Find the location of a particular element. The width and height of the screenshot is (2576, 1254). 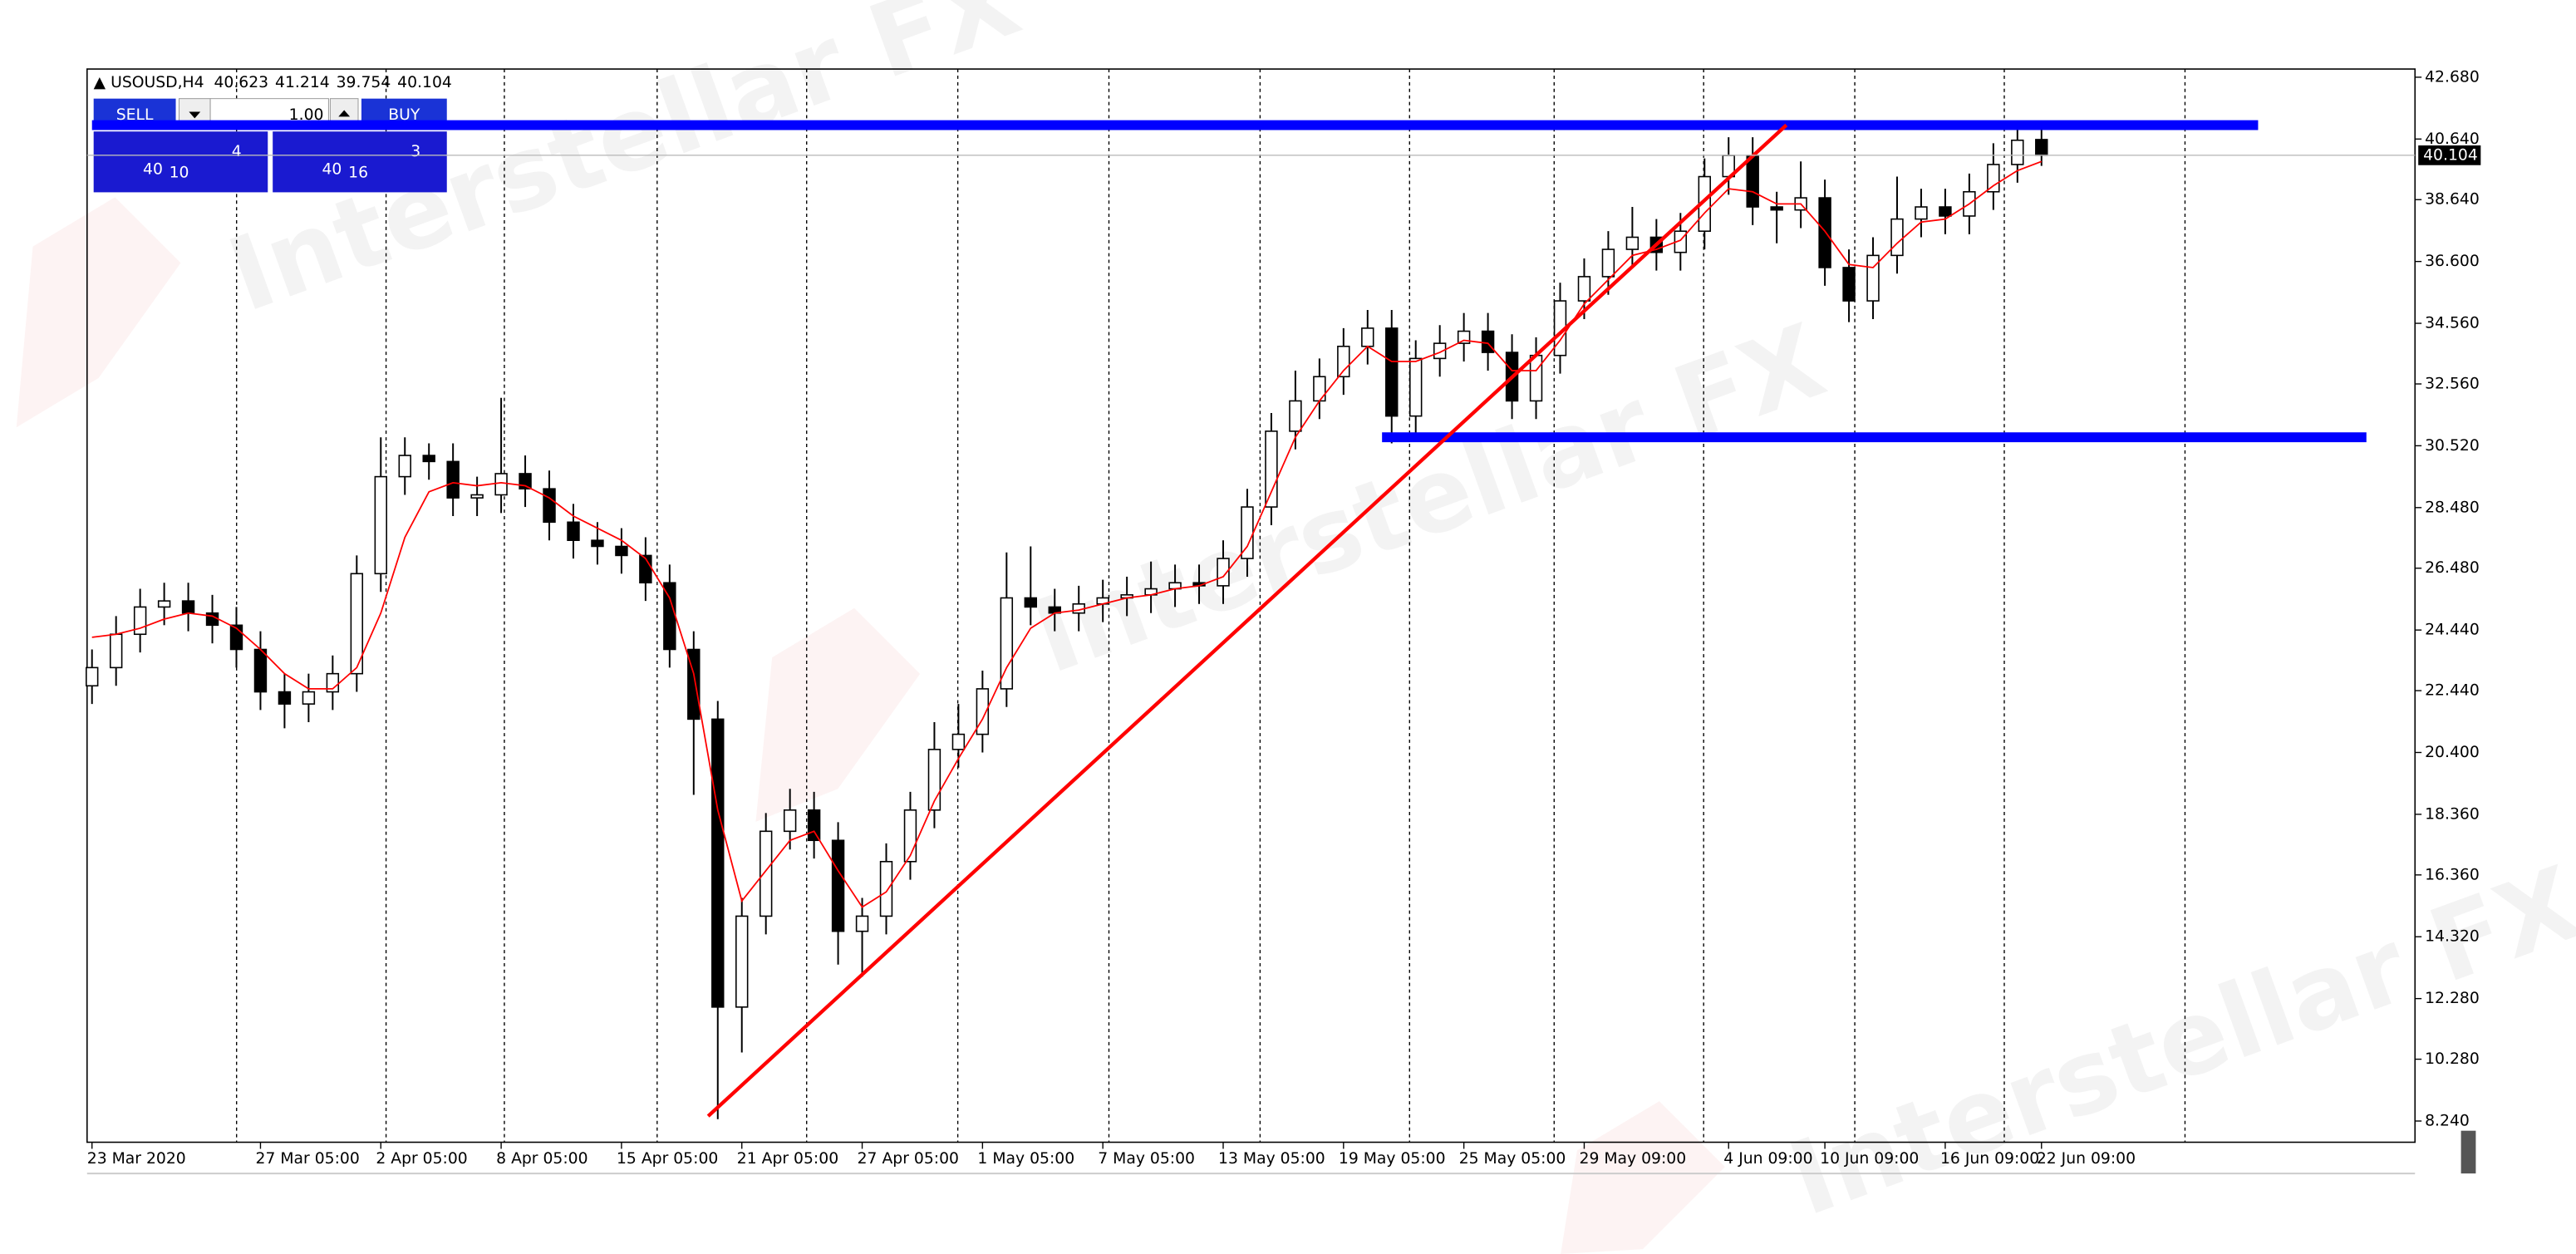

y-tick-label: 40.640 is located at coordinates (2452, 139).